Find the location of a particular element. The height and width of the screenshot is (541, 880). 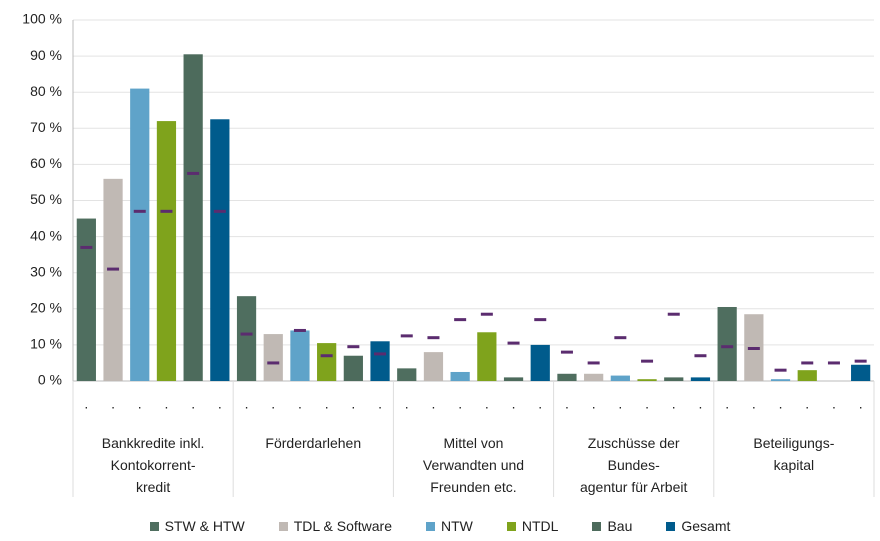

legend-label: STW & HTW is located at coordinates (204, 526).